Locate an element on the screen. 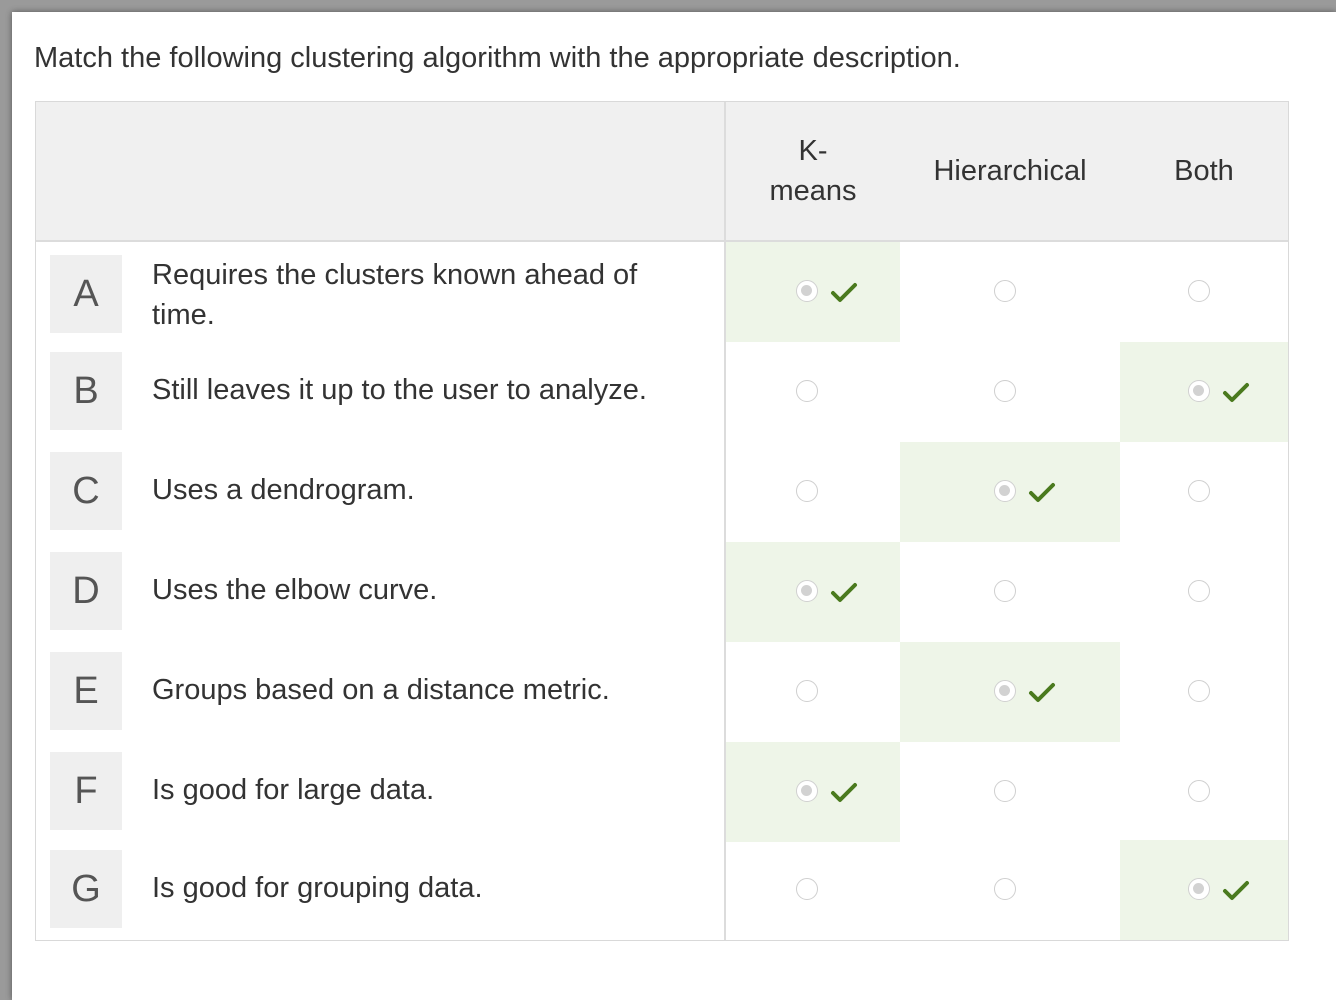  row-letter-badge: F is located at coordinates (86, 791).